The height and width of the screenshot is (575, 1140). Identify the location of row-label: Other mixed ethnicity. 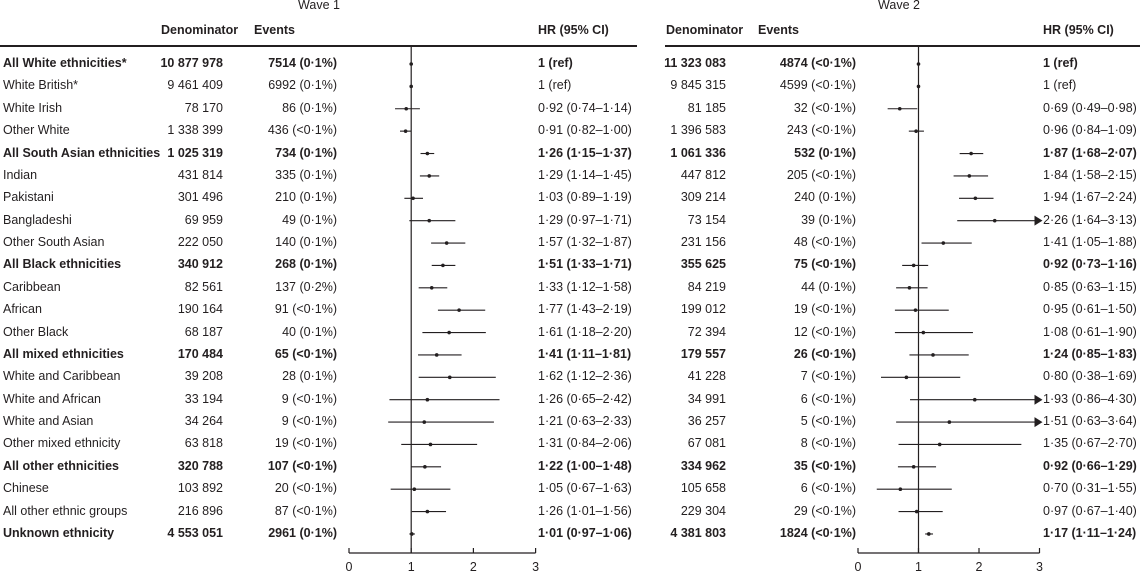
(62, 443).